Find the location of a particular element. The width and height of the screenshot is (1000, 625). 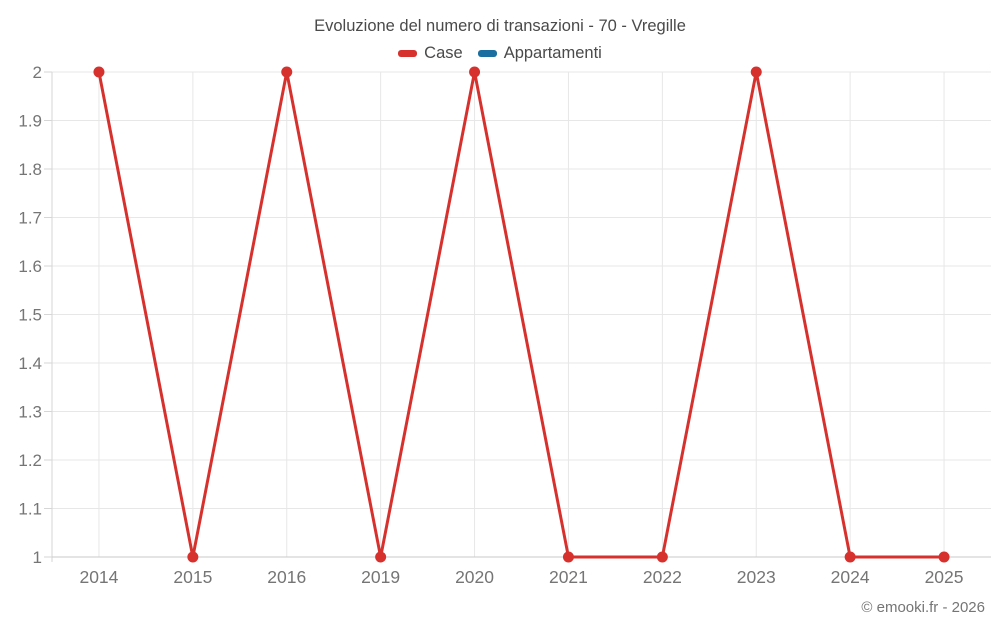

y-axis-label: 1.8 is located at coordinates (30, 169).